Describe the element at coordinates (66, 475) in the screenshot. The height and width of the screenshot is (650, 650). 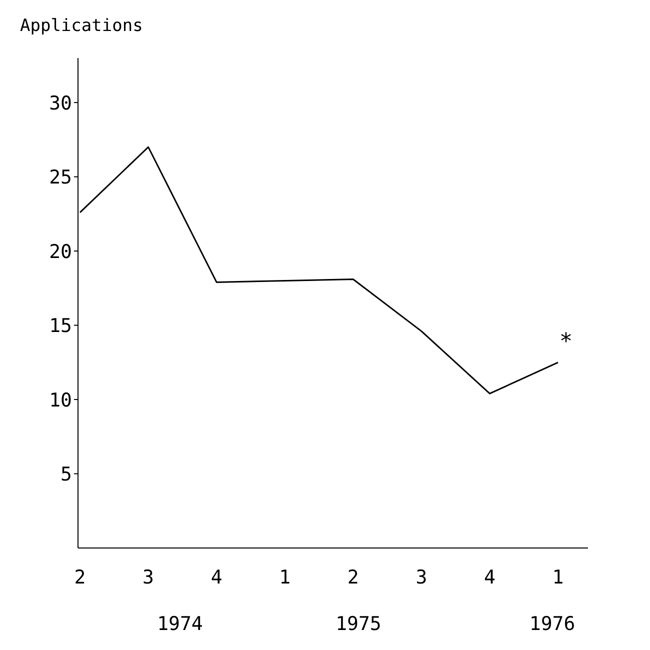
I see `y-tick-label: 5` at that location.